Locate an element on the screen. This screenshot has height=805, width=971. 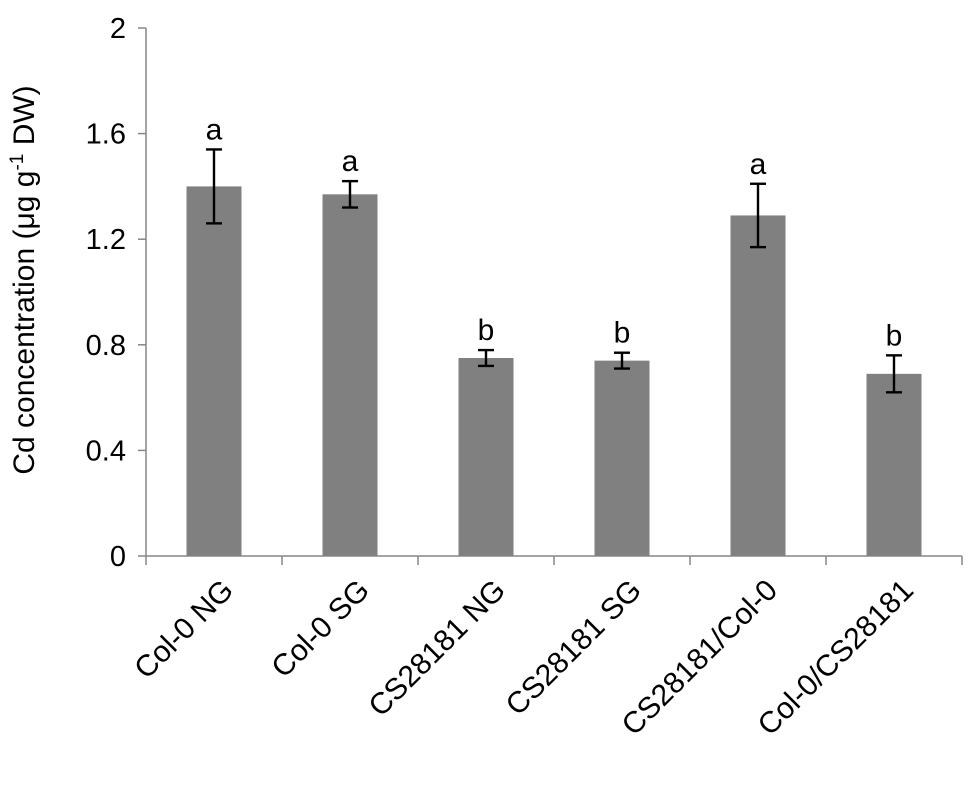
significance-label-4: b is located at coordinates (622, 333).